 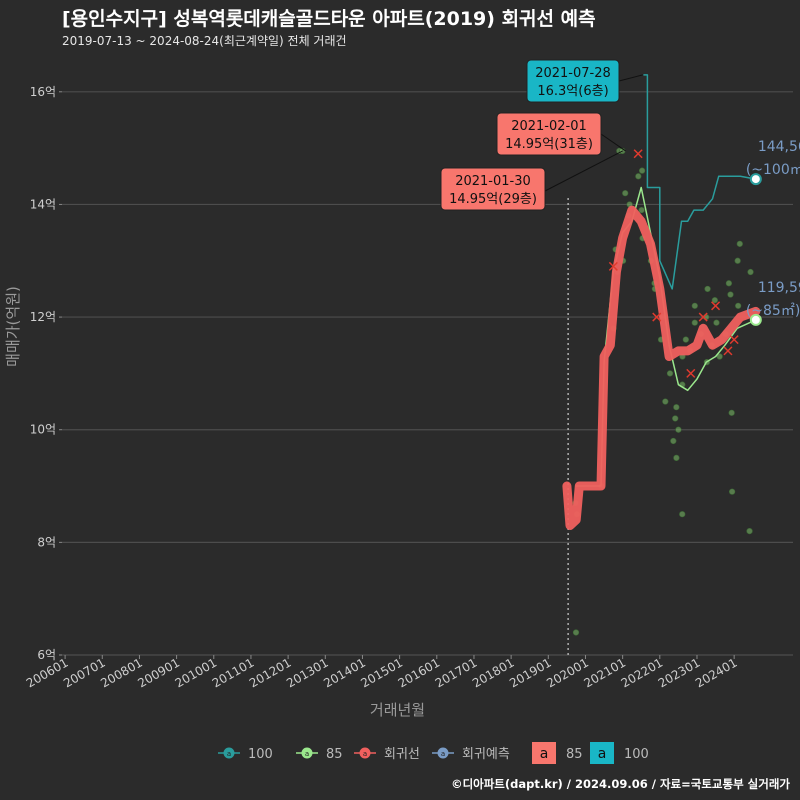 I want to click on x-tick-label: 202301, so click(x=679, y=672).